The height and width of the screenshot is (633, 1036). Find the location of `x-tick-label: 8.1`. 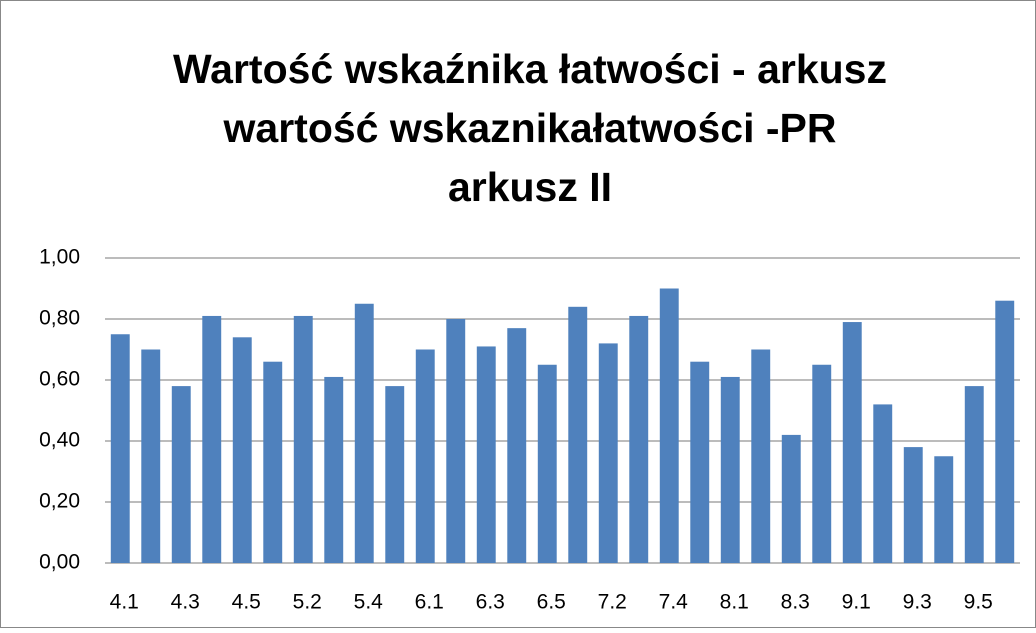

x-tick-label: 8.1 is located at coordinates (734, 602).